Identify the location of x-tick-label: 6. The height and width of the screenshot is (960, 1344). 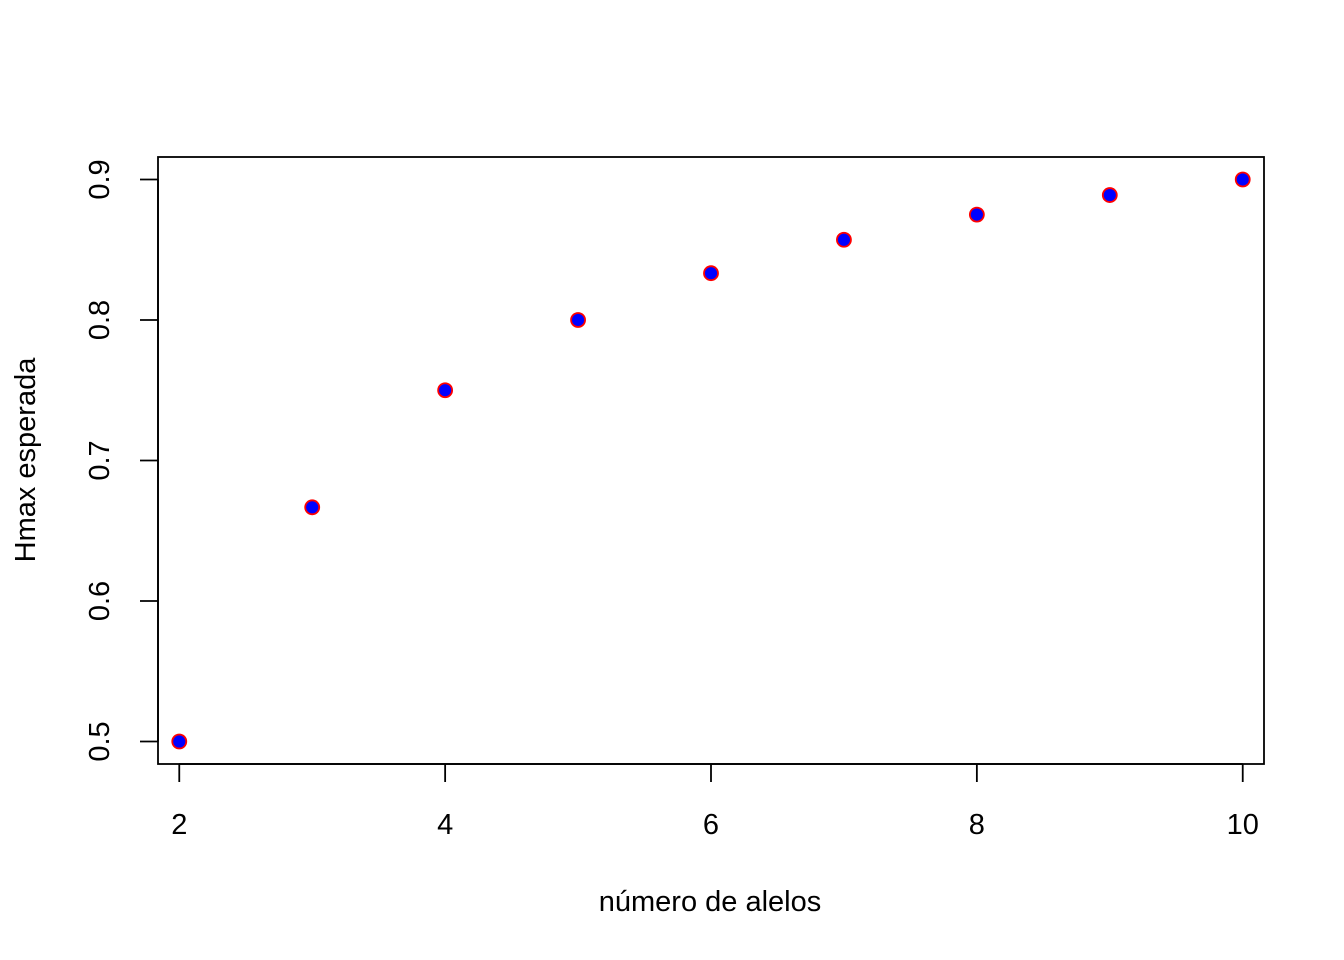
(711, 825).